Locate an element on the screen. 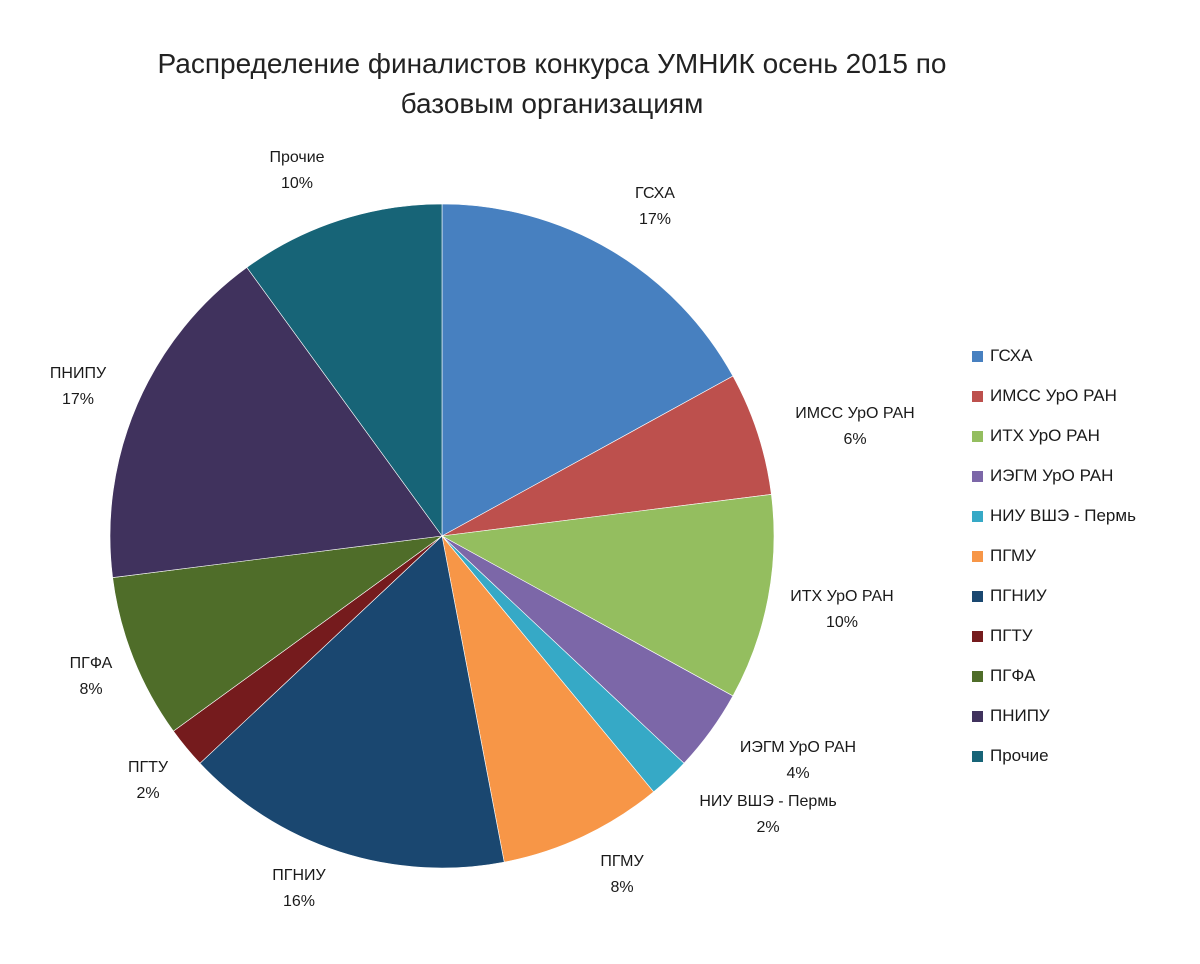 The height and width of the screenshot is (964, 1200). slice-label-name-11: Прочие is located at coordinates (296, 157).